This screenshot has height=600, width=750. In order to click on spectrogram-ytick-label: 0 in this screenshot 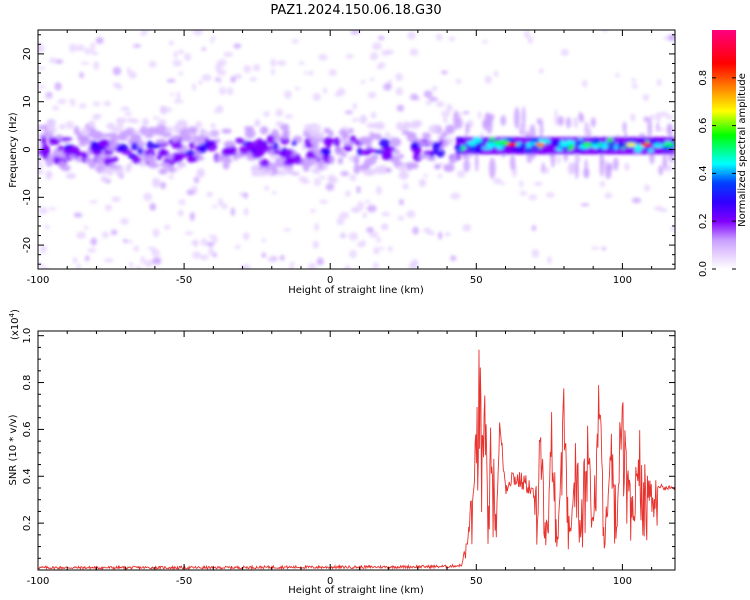, I will do `click(27, 149)`.